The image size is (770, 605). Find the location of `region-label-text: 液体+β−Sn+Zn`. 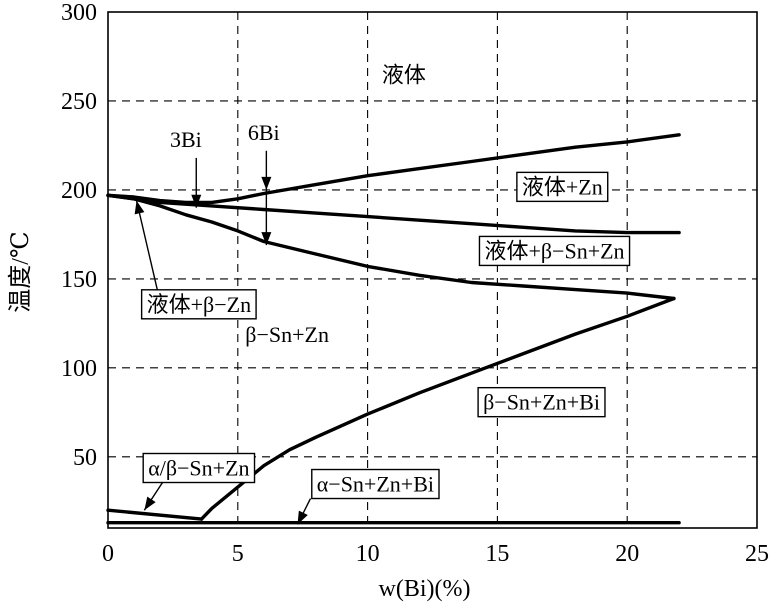

region-label-text: 液体+β−Sn+Zn is located at coordinates (554, 250).